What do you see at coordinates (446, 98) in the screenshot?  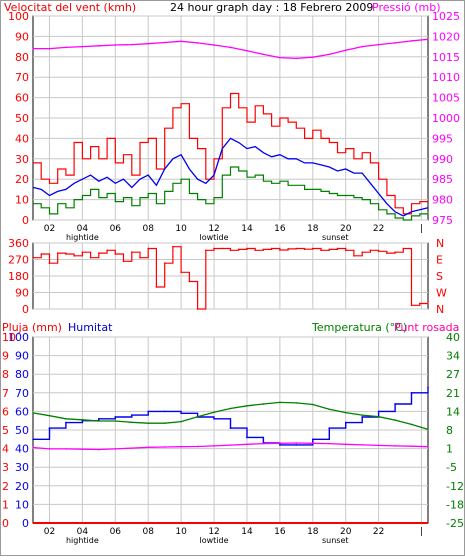 I see `y-right-tick-label: 1005` at bounding box center [446, 98].